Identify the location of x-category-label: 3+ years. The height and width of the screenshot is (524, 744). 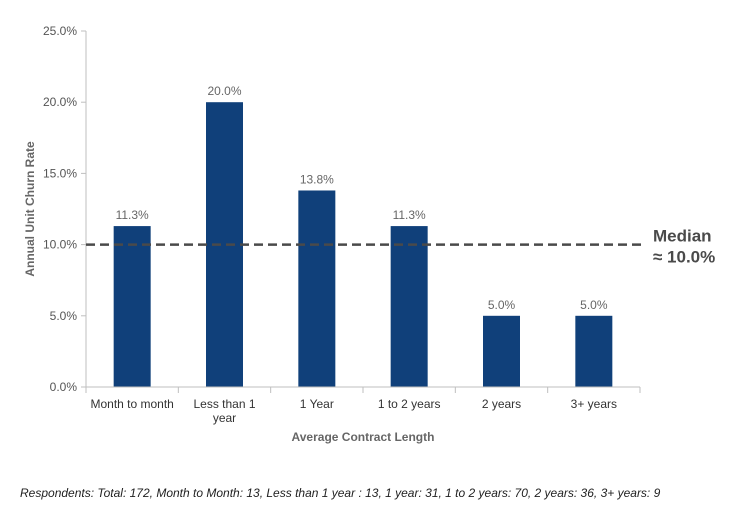
(594, 404).